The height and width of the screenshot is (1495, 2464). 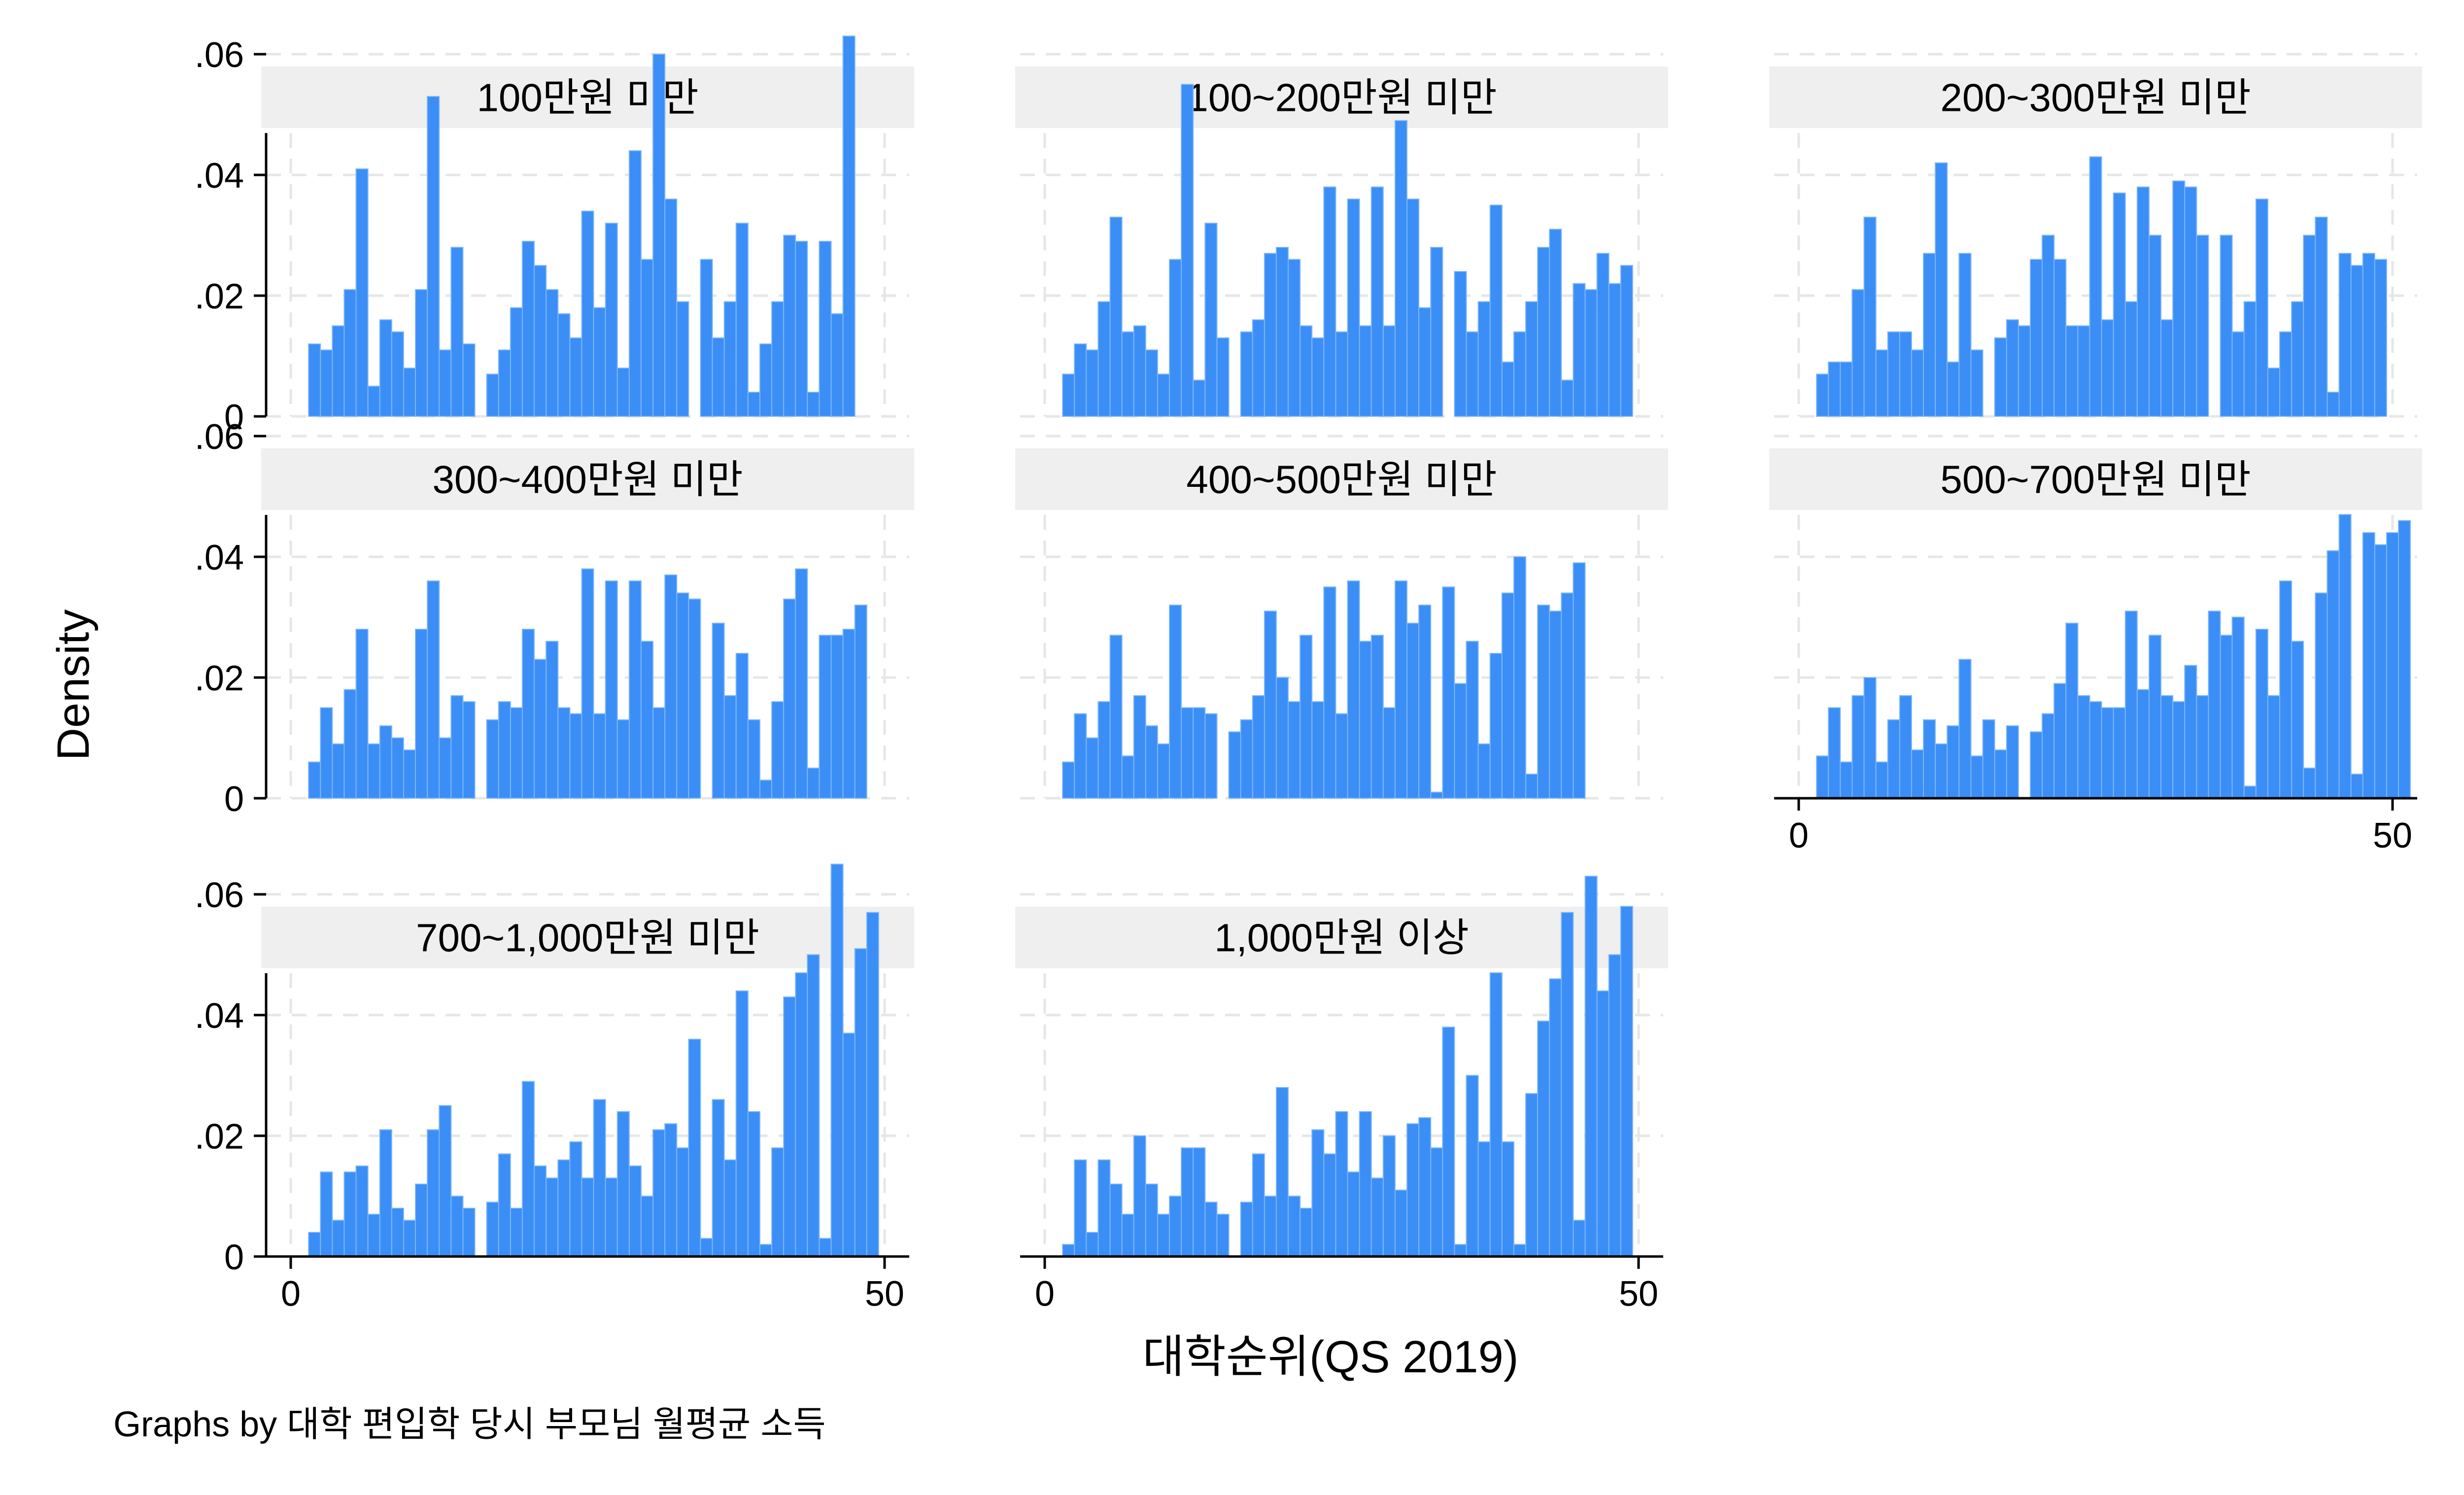 What do you see at coordinates (1341, 235) in the screenshot?
I see `panel: 100~200만원 미만` at bounding box center [1341, 235].